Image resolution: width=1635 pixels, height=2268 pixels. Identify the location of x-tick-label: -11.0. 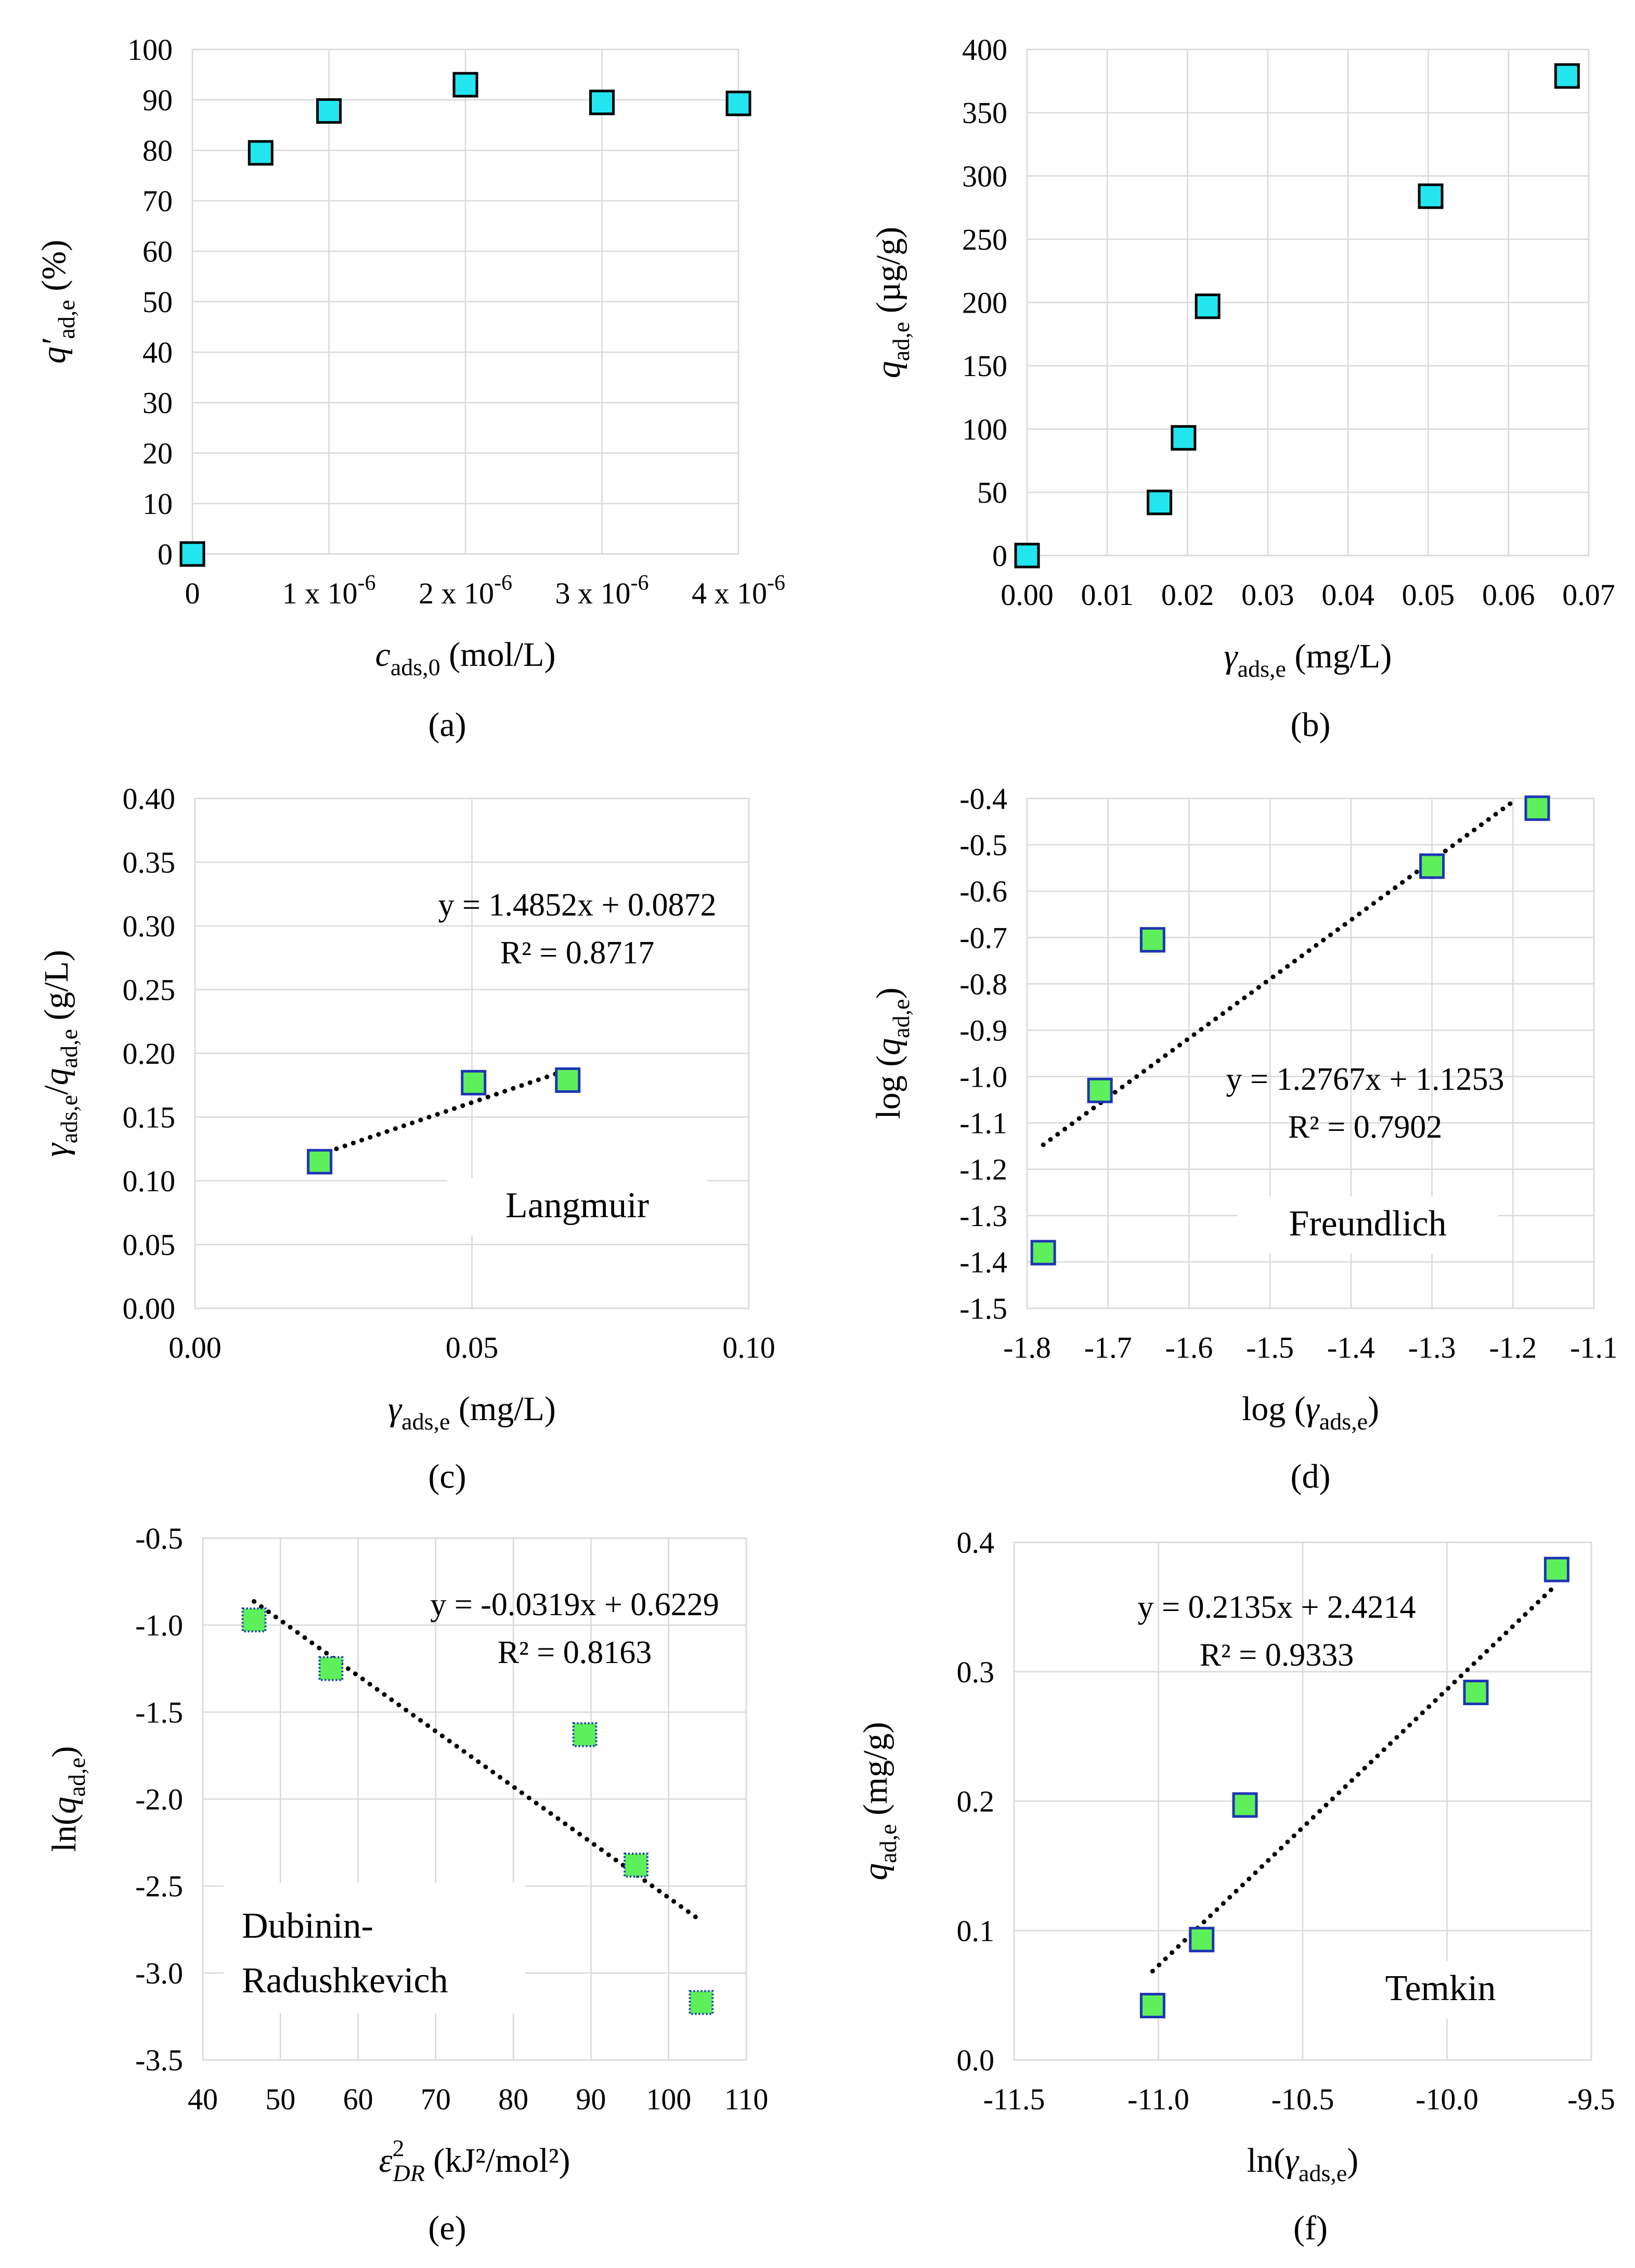
(1158, 2099).